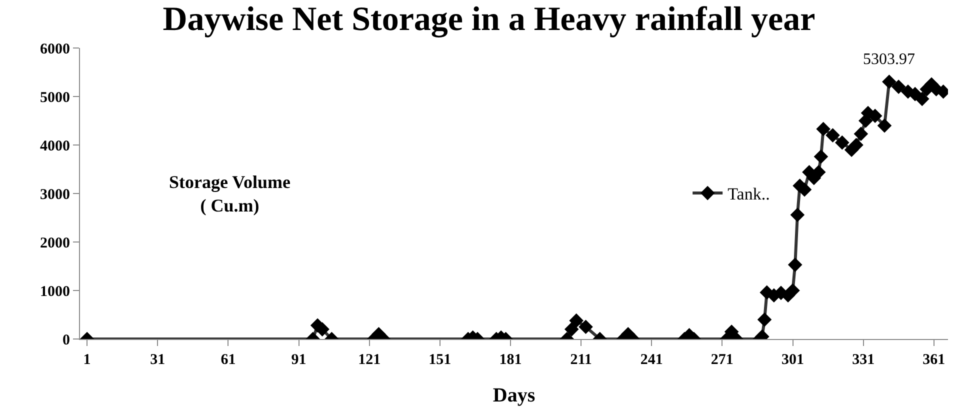  Describe the element at coordinates (55, 243) in the screenshot. I see `y-tick-label: 2000` at that location.